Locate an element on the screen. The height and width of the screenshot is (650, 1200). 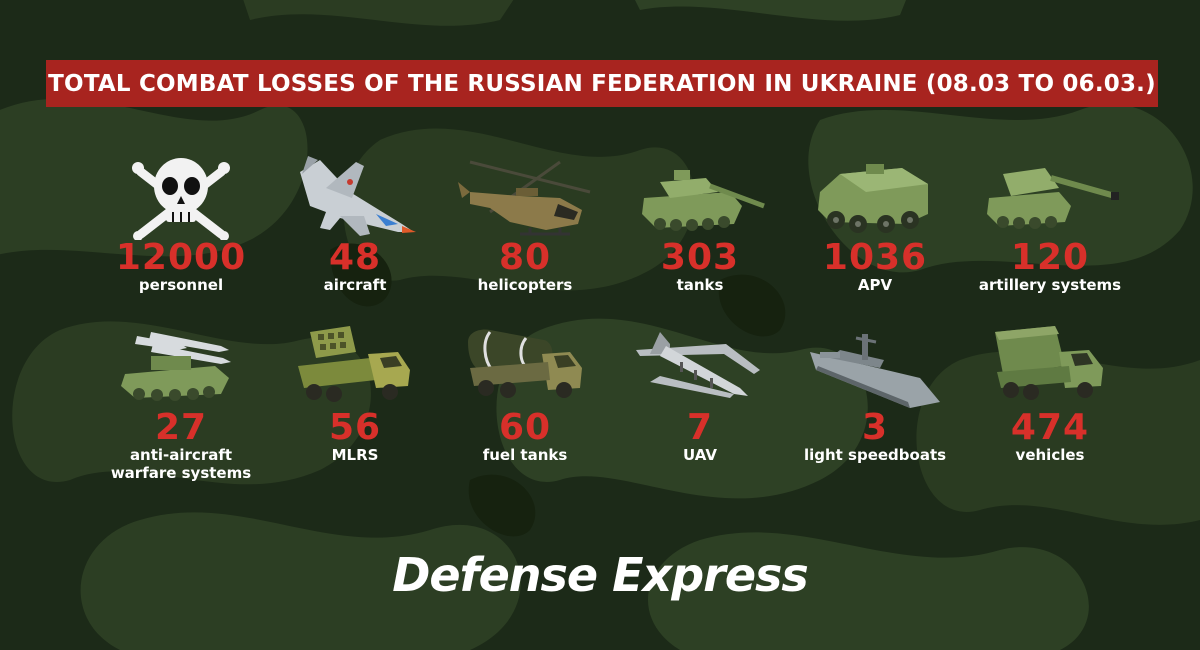
stat-aircraft: 48 aircraft is located at coordinates (355, 223).